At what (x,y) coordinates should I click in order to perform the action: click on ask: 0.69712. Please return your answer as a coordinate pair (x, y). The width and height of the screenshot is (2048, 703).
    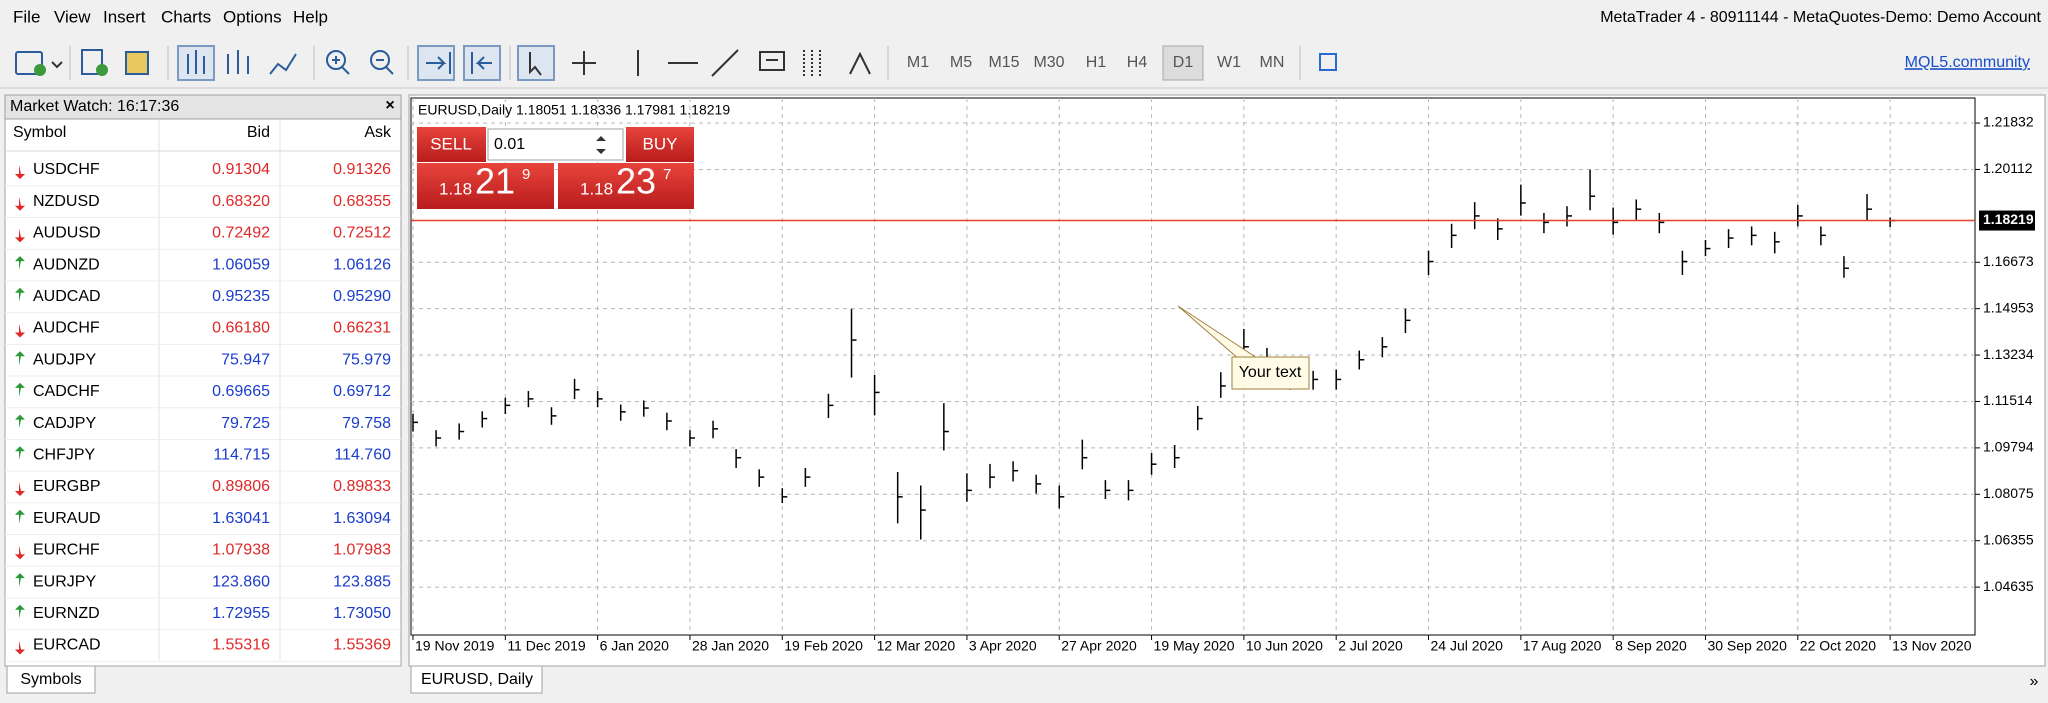
    Looking at the image, I should click on (362, 391).